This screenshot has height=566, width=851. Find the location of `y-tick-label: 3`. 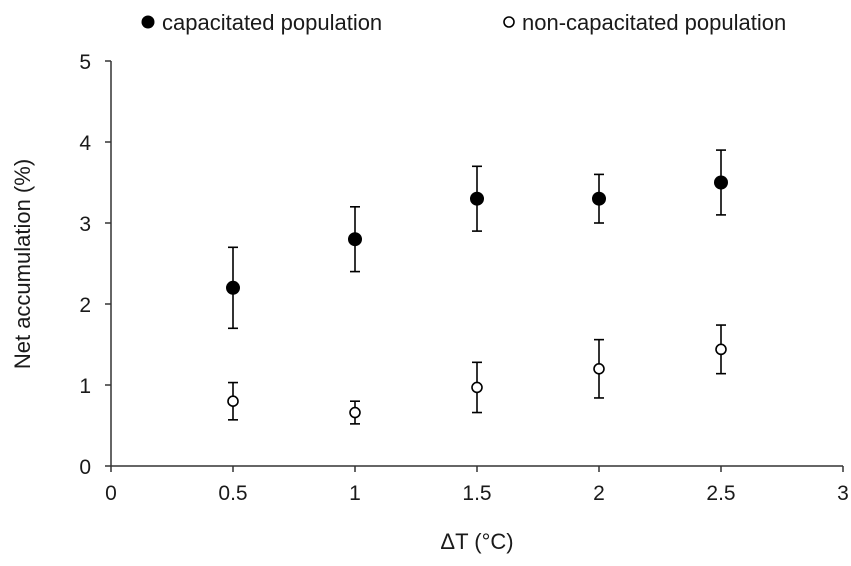

y-tick-label: 3 is located at coordinates (85, 224).